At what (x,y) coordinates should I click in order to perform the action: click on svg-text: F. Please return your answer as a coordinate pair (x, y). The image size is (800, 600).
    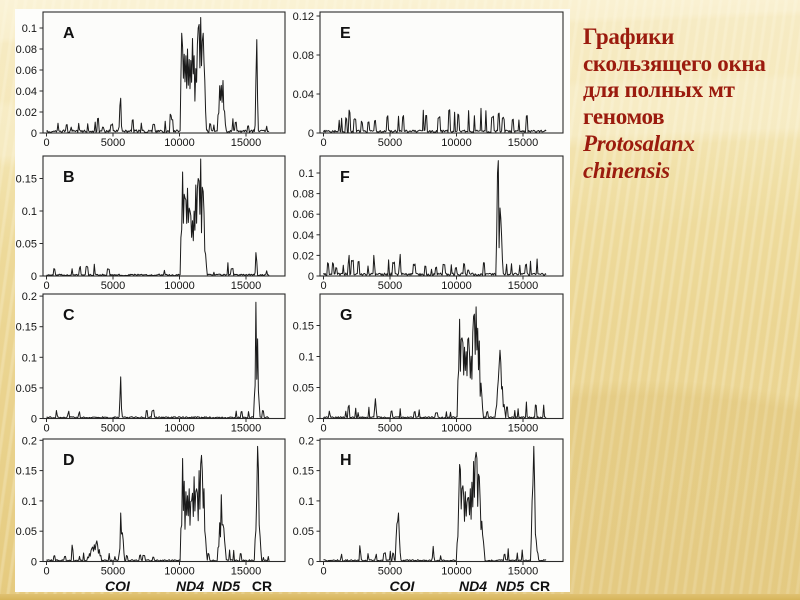
    Looking at the image, I should click on (345, 177).